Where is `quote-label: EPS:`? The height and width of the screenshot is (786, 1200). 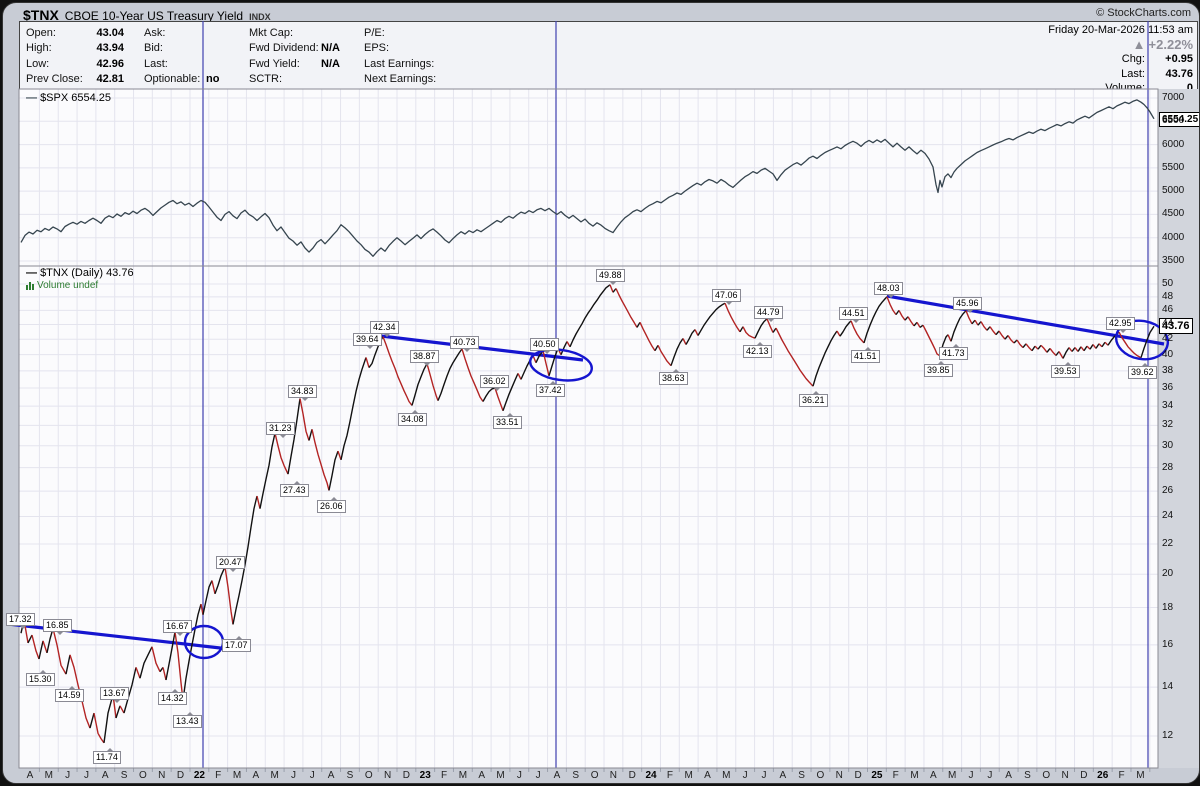 quote-label: EPS: is located at coordinates (377, 48).